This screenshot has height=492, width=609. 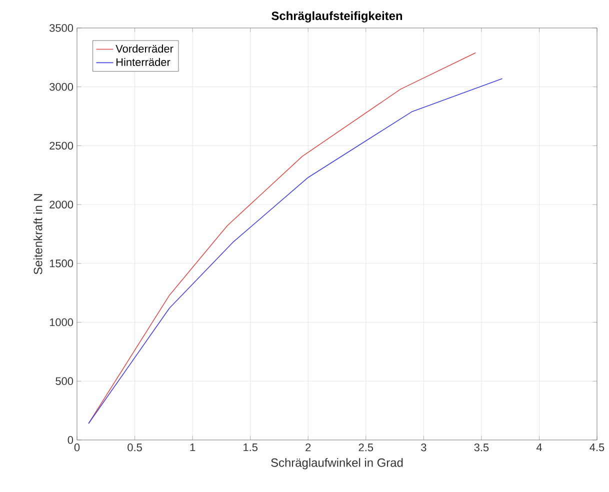 What do you see at coordinates (65, 381) in the screenshot?
I see `y-tick-label: 500` at bounding box center [65, 381].